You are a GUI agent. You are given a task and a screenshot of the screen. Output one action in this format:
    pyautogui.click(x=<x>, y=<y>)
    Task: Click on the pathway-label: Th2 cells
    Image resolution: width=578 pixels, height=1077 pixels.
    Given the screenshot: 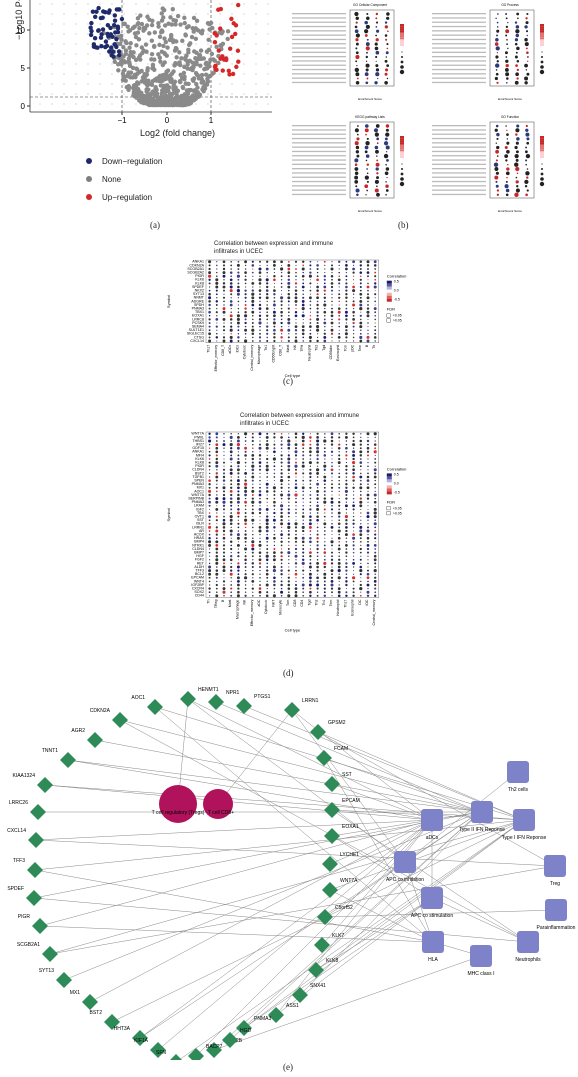 What is the action you would take?
    pyautogui.click(x=518, y=790)
    